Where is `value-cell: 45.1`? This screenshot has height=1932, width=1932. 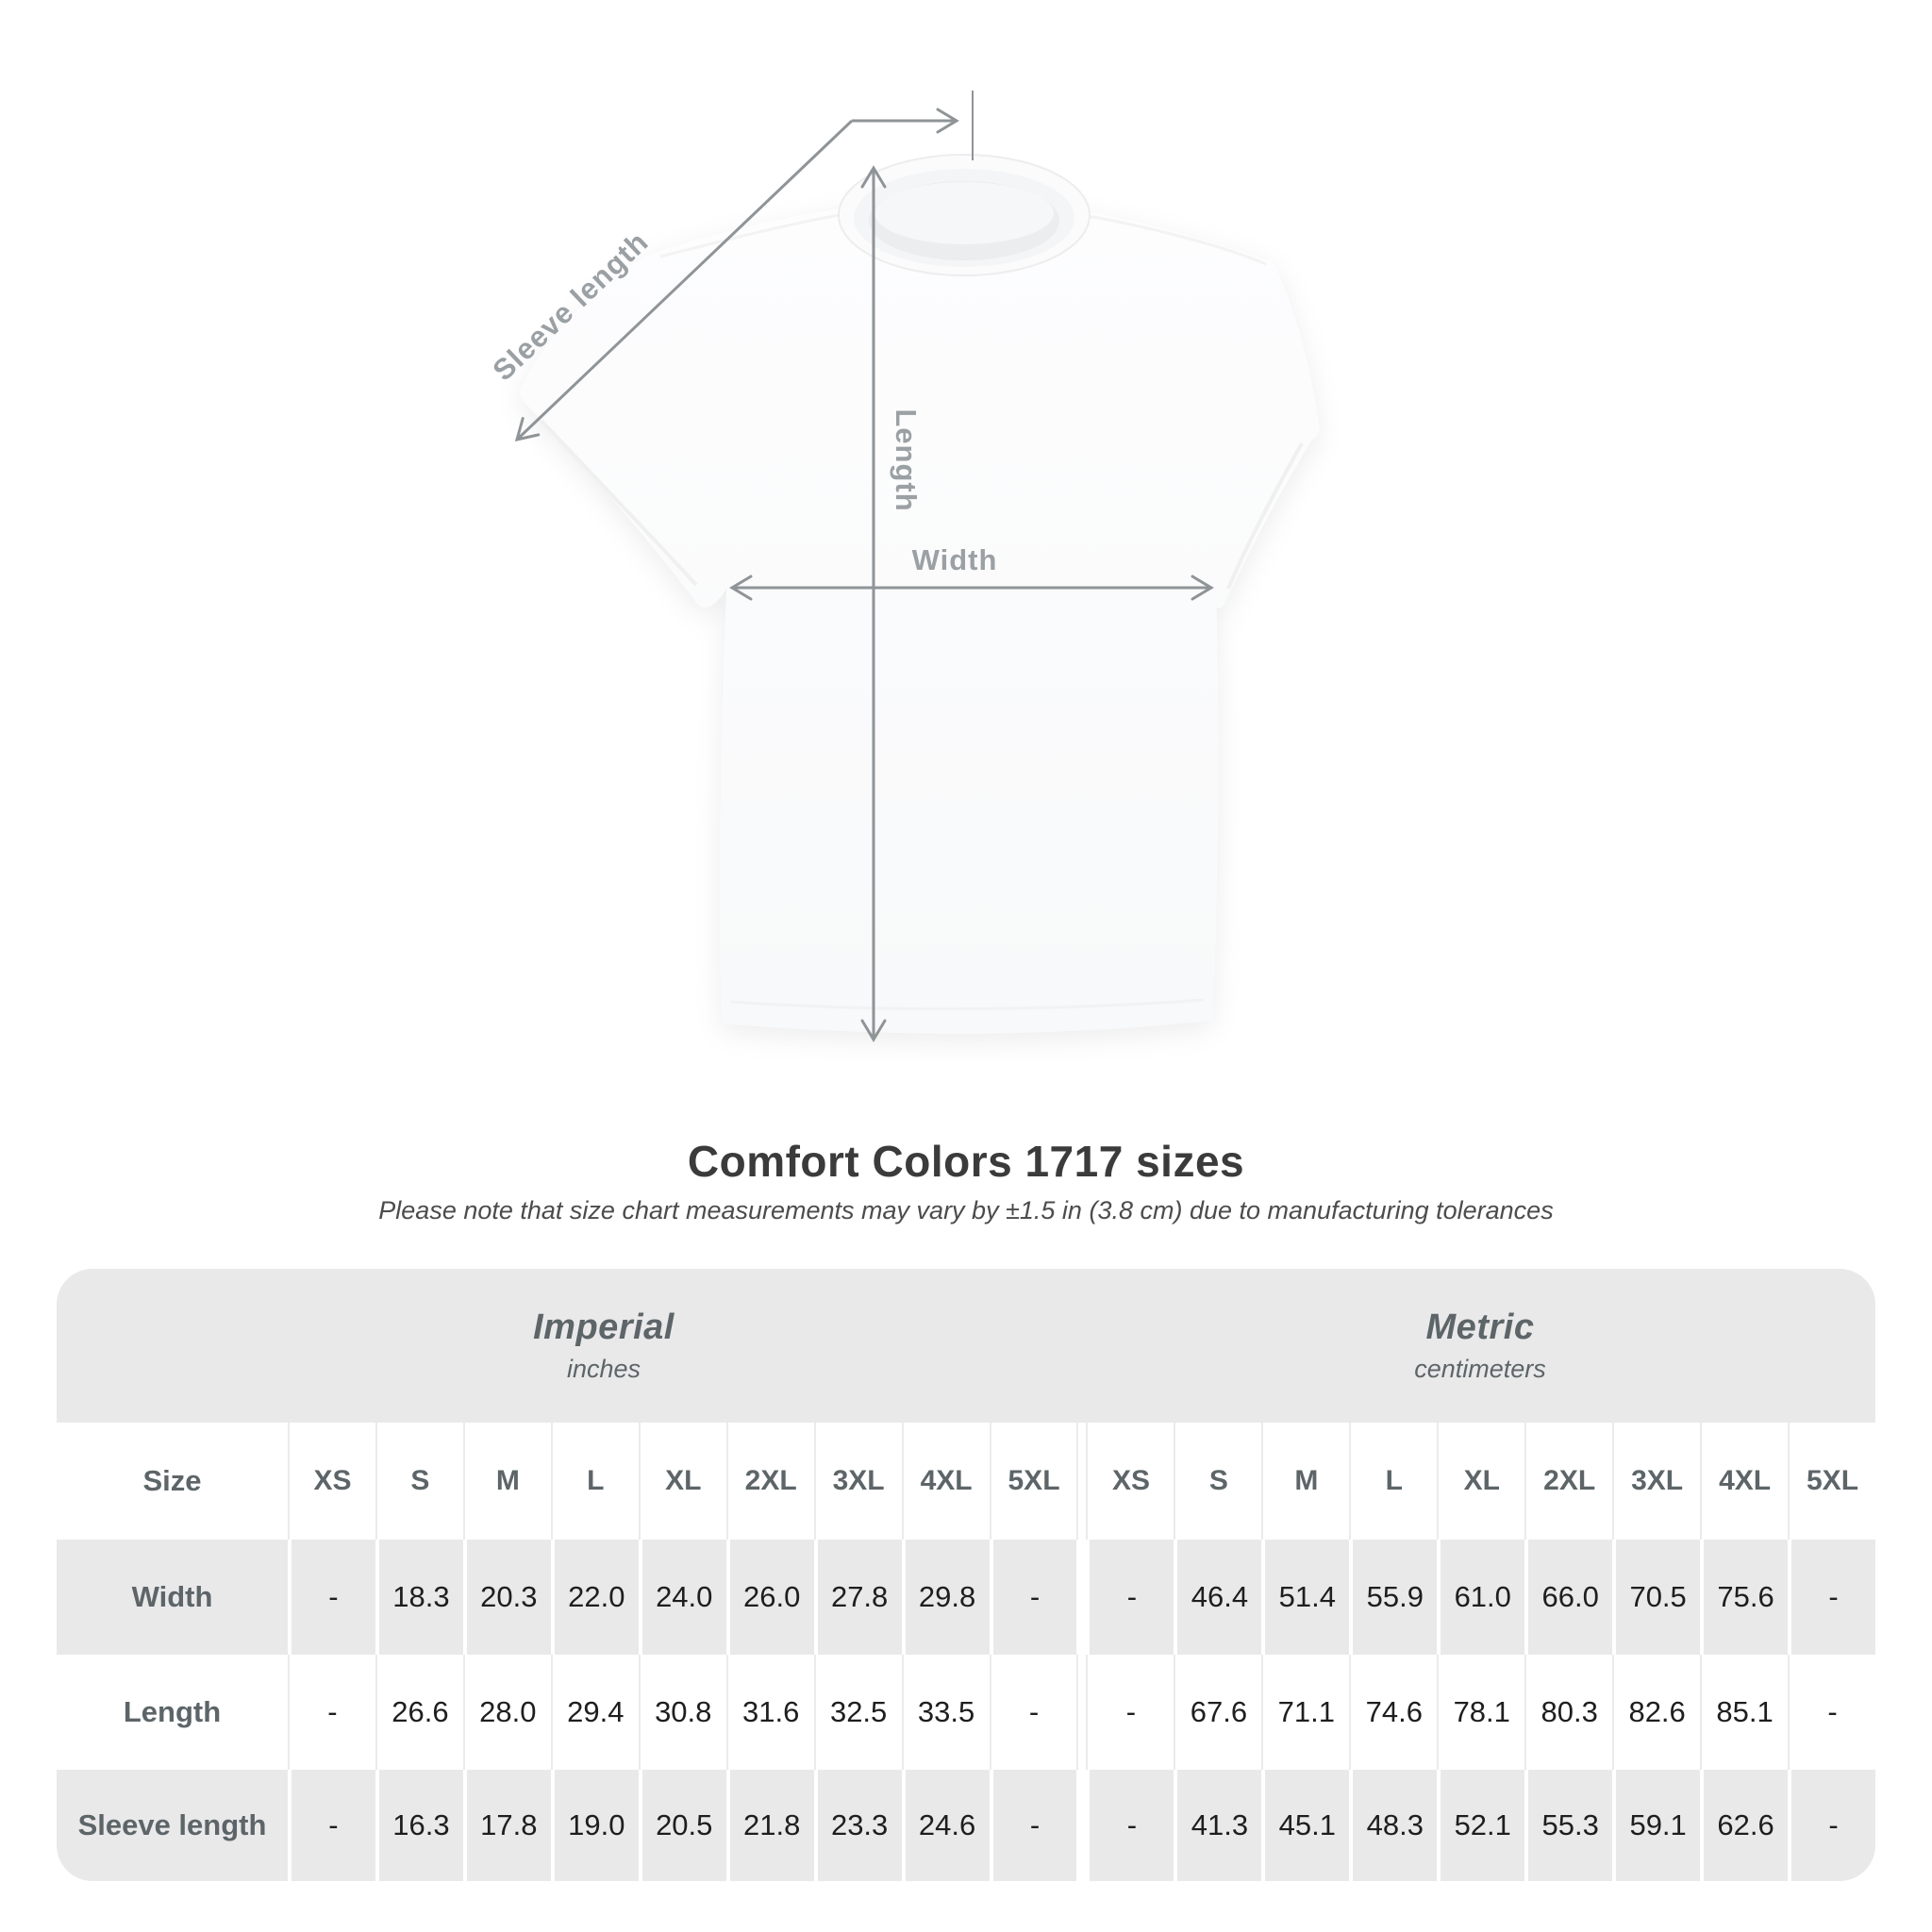 value-cell: 45.1 is located at coordinates (1305, 1826).